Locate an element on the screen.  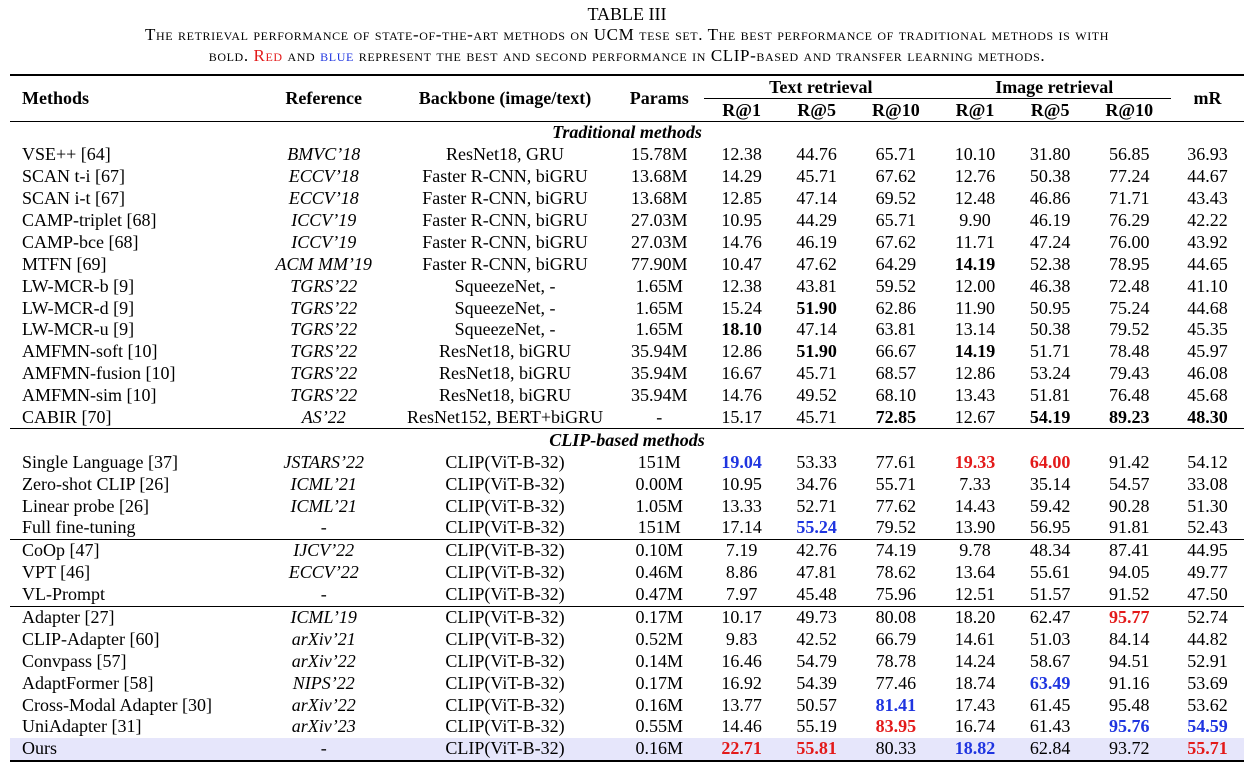
metric-cell: 64.00 is located at coordinates (1050, 461).